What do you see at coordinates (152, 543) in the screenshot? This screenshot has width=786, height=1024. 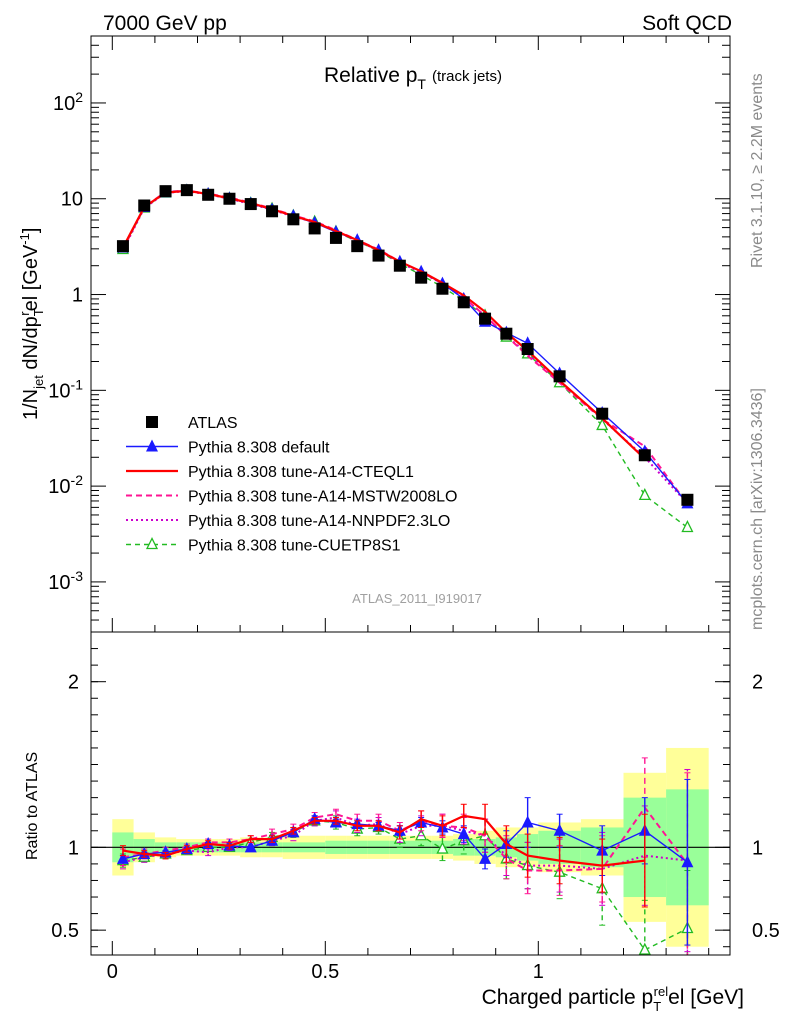 I see `legend-CUETP8S1-marker` at bounding box center [152, 543].